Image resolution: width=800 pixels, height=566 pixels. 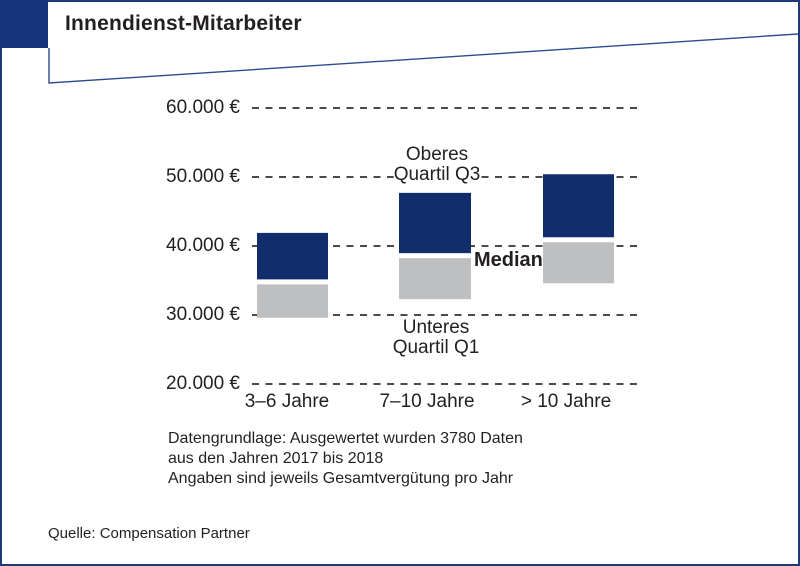 What do you see at coordinates (203, 245) in the screenshot?
I see `y-axis-tick-label: 40.000 €` at bounding box center [203, 245].